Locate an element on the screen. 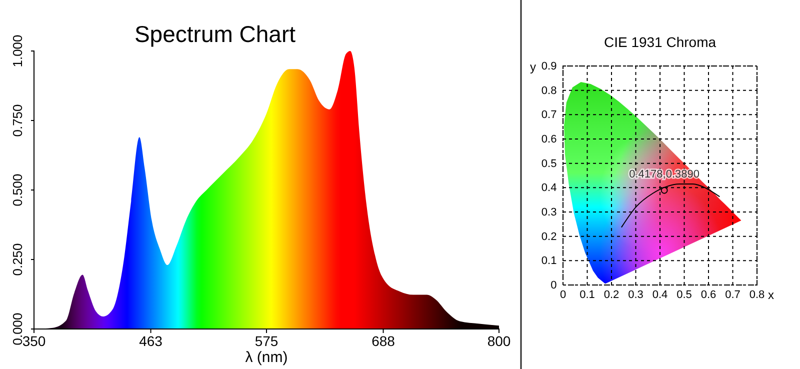  x-axis-title: λ (nm) is located at coordinates (266, 357).